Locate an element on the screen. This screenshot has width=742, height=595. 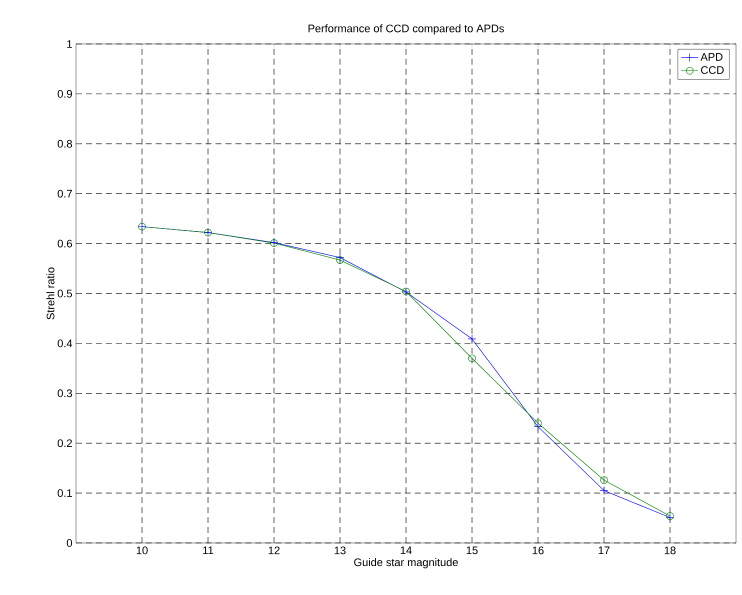
y-tick-label: 0.8 is located at coordinates (65, 144).